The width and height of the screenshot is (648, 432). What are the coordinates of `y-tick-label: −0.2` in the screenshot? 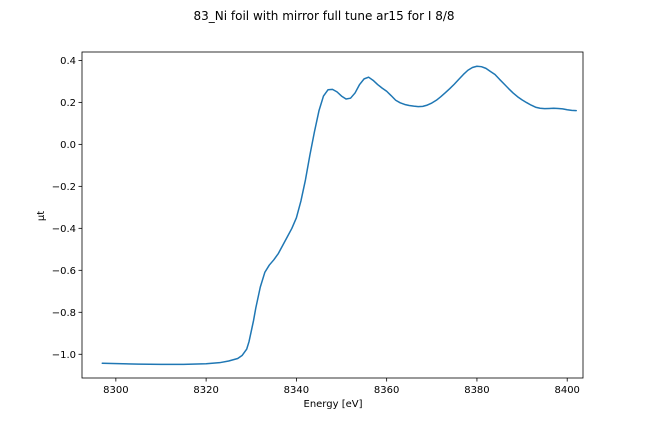 It's located at (64, 187).